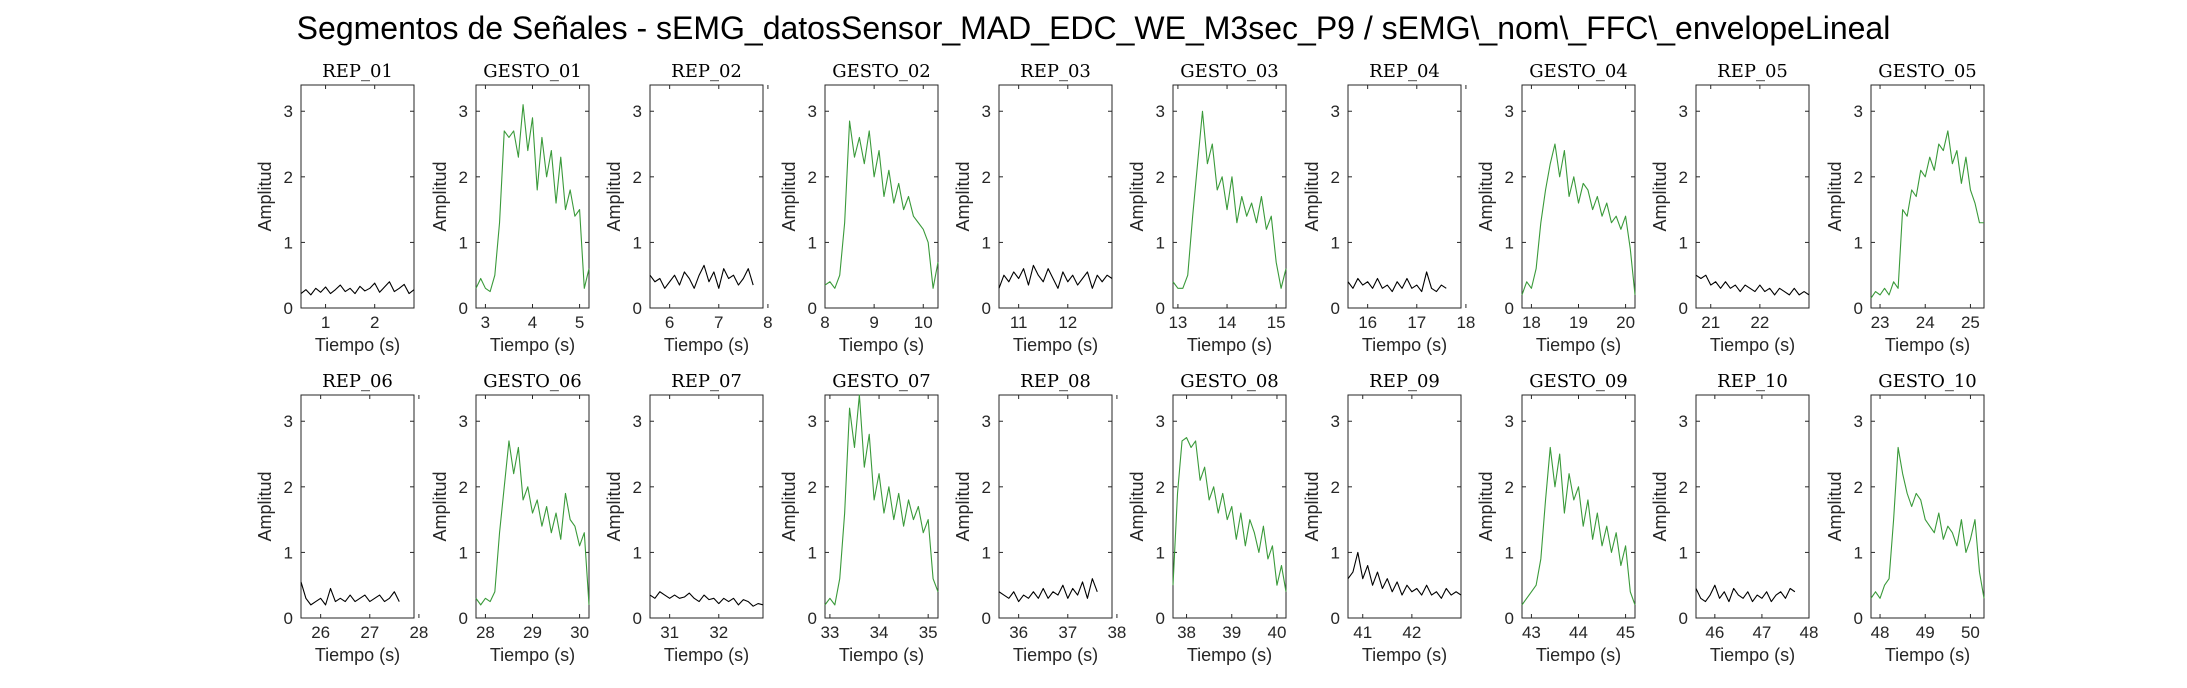 This screenshot has height=688, width=2187. What do you see at coordinates (1229, 71) in the screenshot?
I see `subplot-title: GESTO_03` at bounding box center [1229, 71].